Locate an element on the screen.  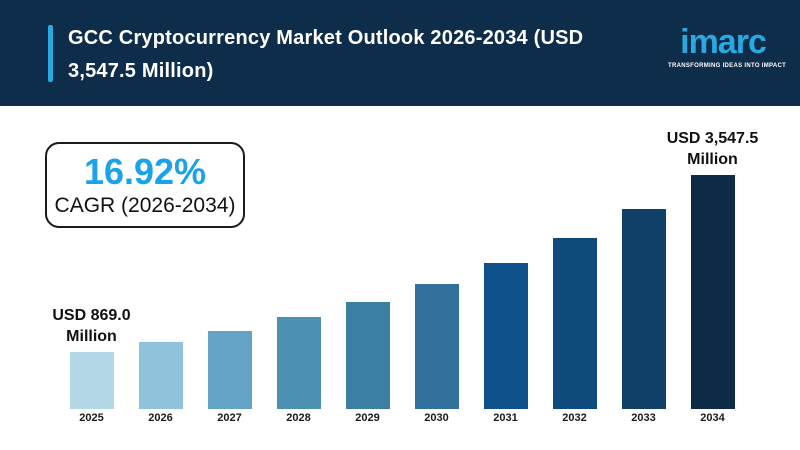
bar-2030 is located at coordinates (436, 346).